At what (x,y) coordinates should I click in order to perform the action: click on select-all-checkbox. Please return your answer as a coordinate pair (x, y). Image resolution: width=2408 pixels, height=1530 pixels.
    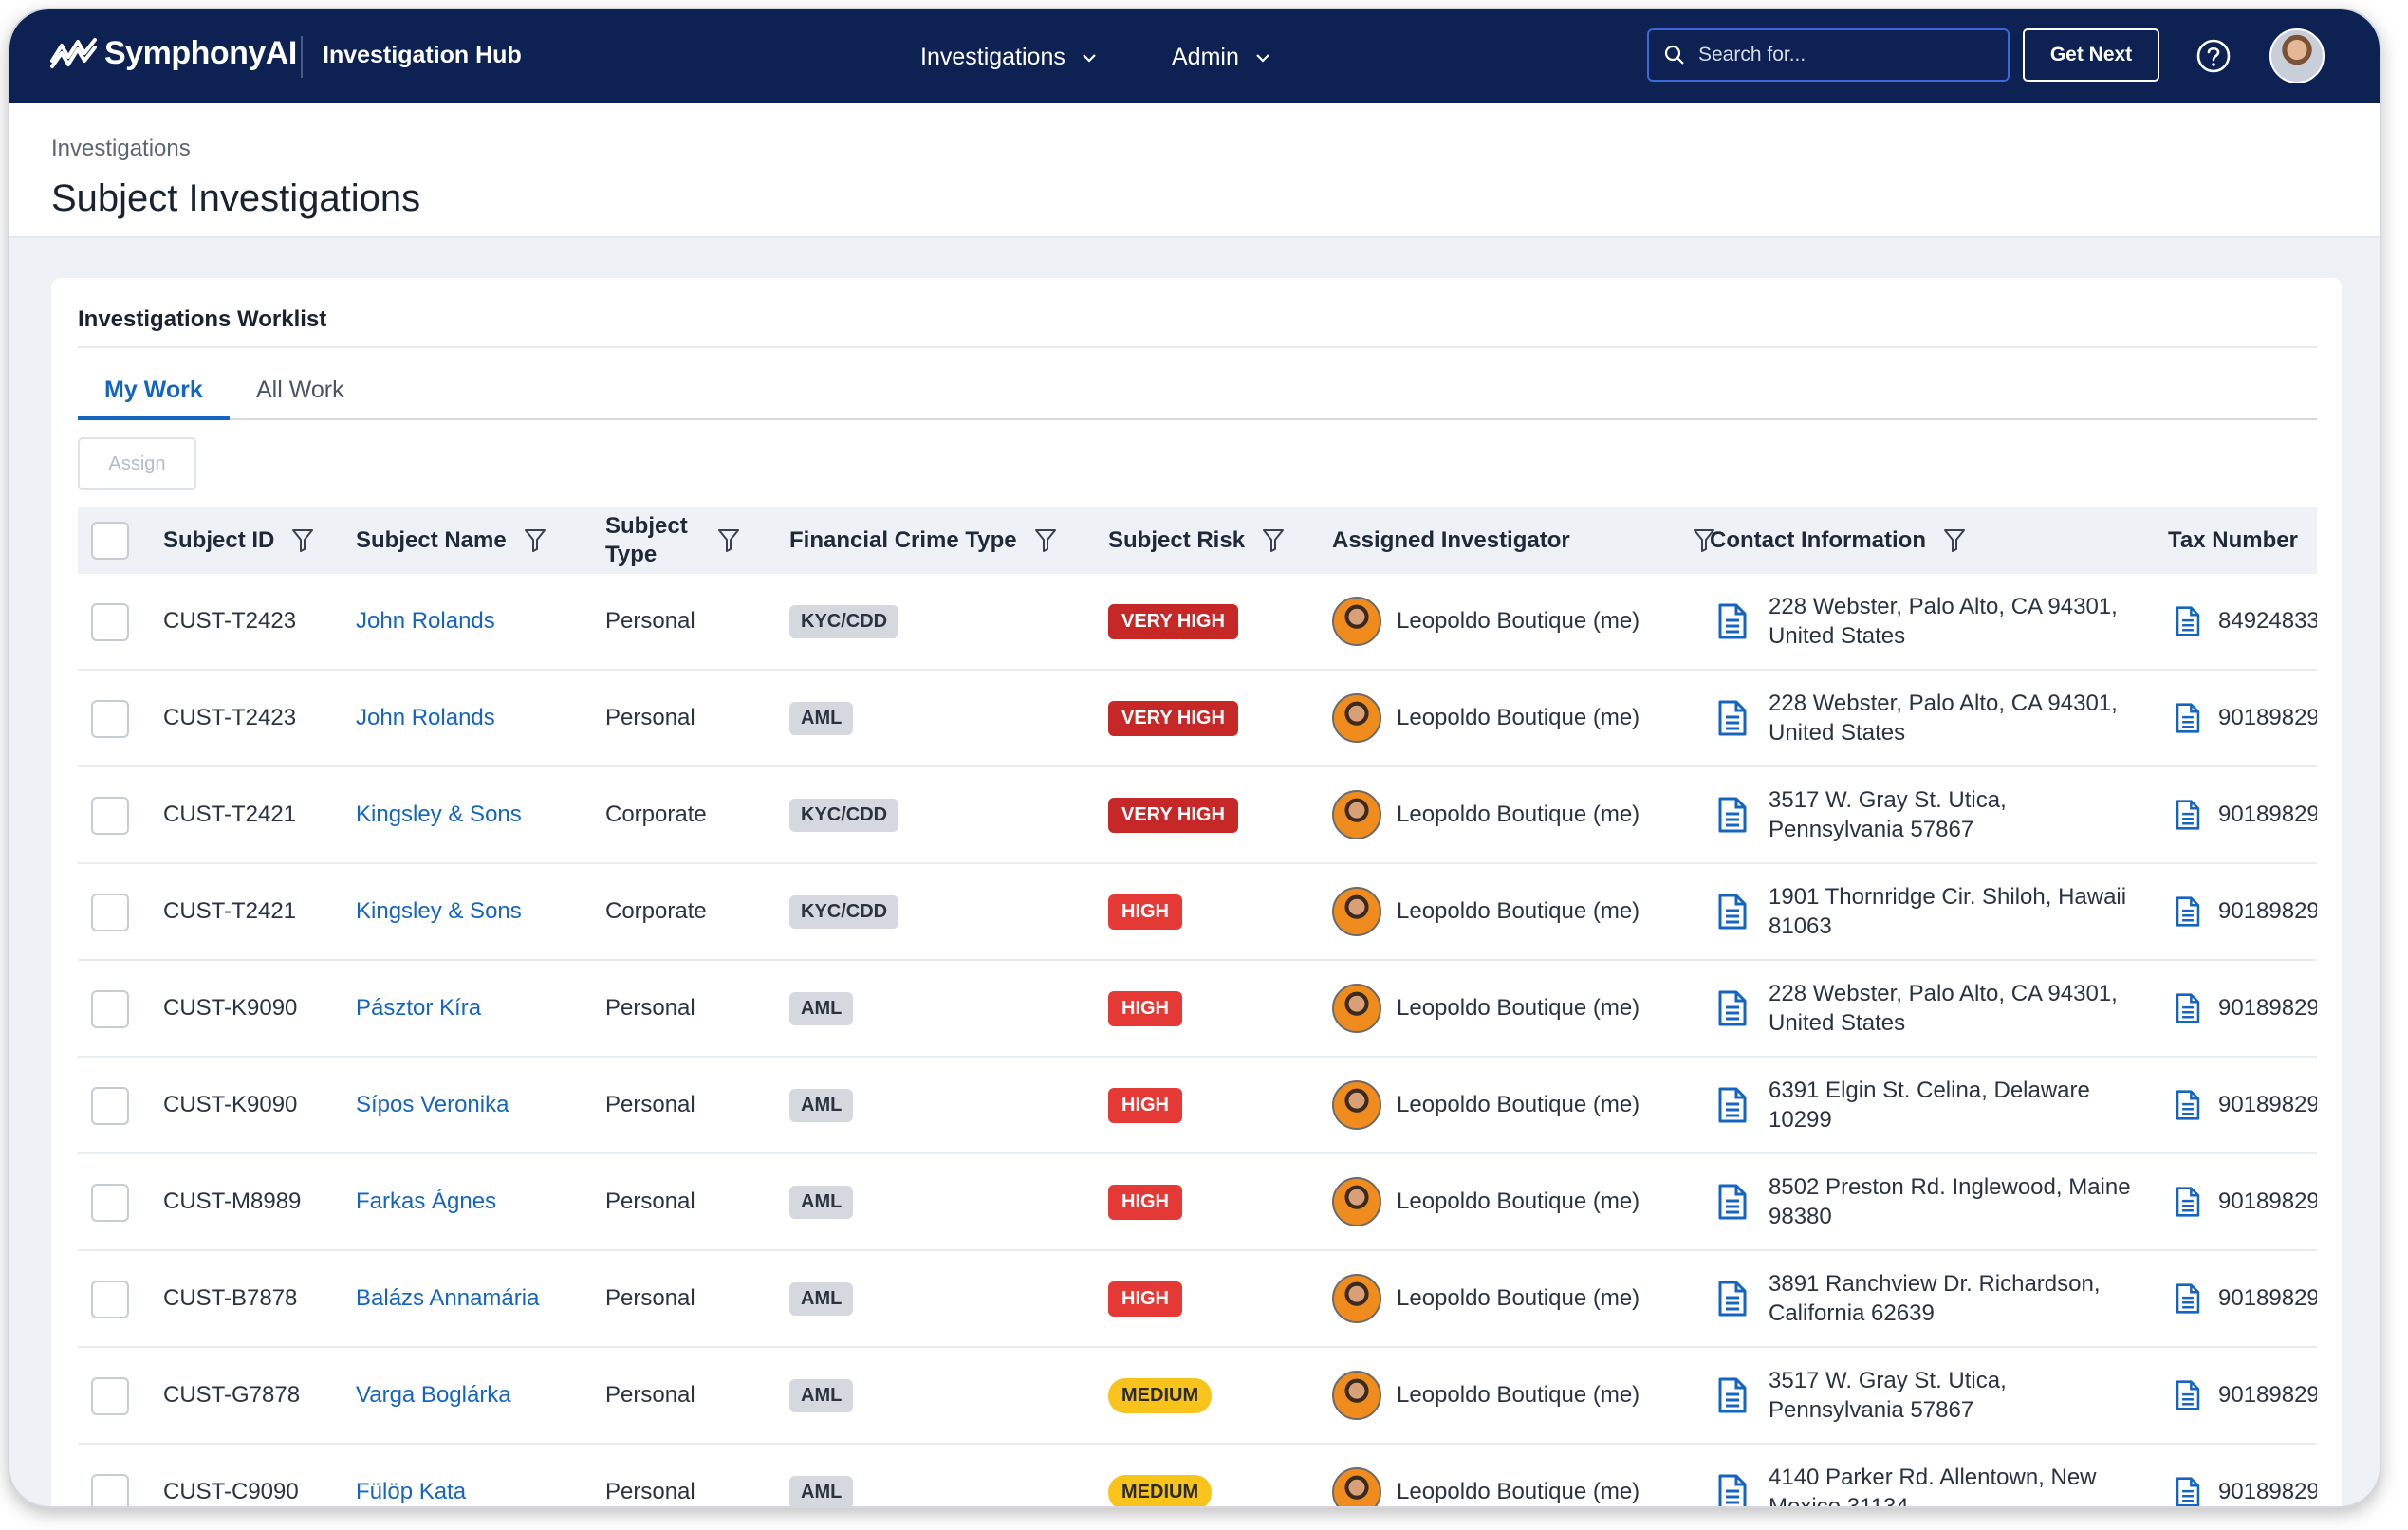
    Looking at the image, I should click on (110, 541).